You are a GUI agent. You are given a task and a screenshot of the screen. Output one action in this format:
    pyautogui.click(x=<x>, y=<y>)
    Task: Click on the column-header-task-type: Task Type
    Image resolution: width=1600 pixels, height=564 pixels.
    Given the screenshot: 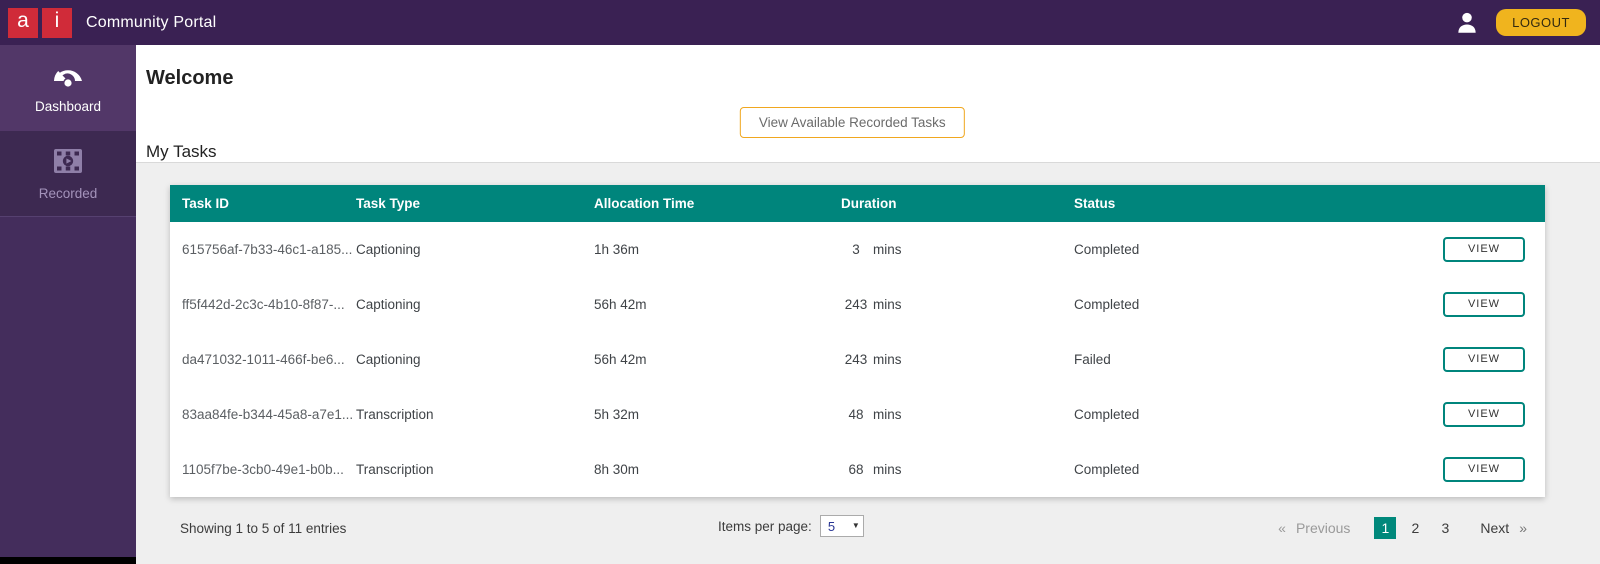 What is the action you would take?
    pyautogui.click(x=388, y=203)
    